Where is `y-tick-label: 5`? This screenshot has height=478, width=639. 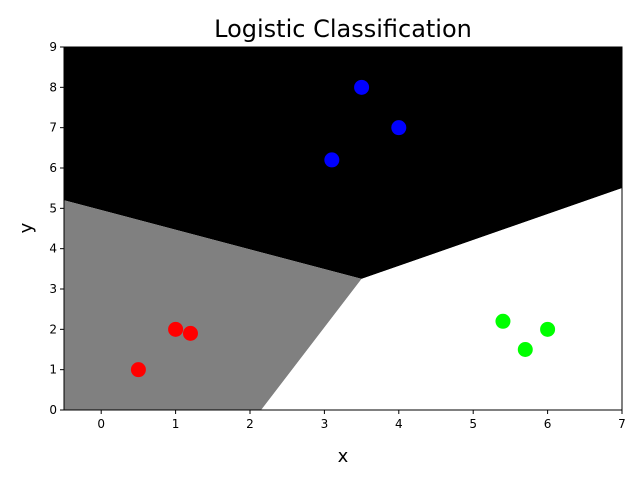
y-tick-label: 5 is located at coordinates (53, 208).